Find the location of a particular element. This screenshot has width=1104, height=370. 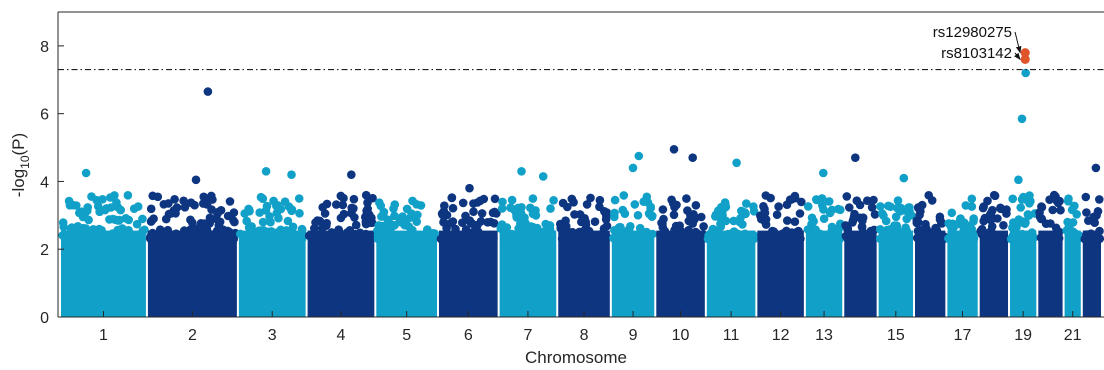

chromosome-8-points is located at coordinates (584, 255).